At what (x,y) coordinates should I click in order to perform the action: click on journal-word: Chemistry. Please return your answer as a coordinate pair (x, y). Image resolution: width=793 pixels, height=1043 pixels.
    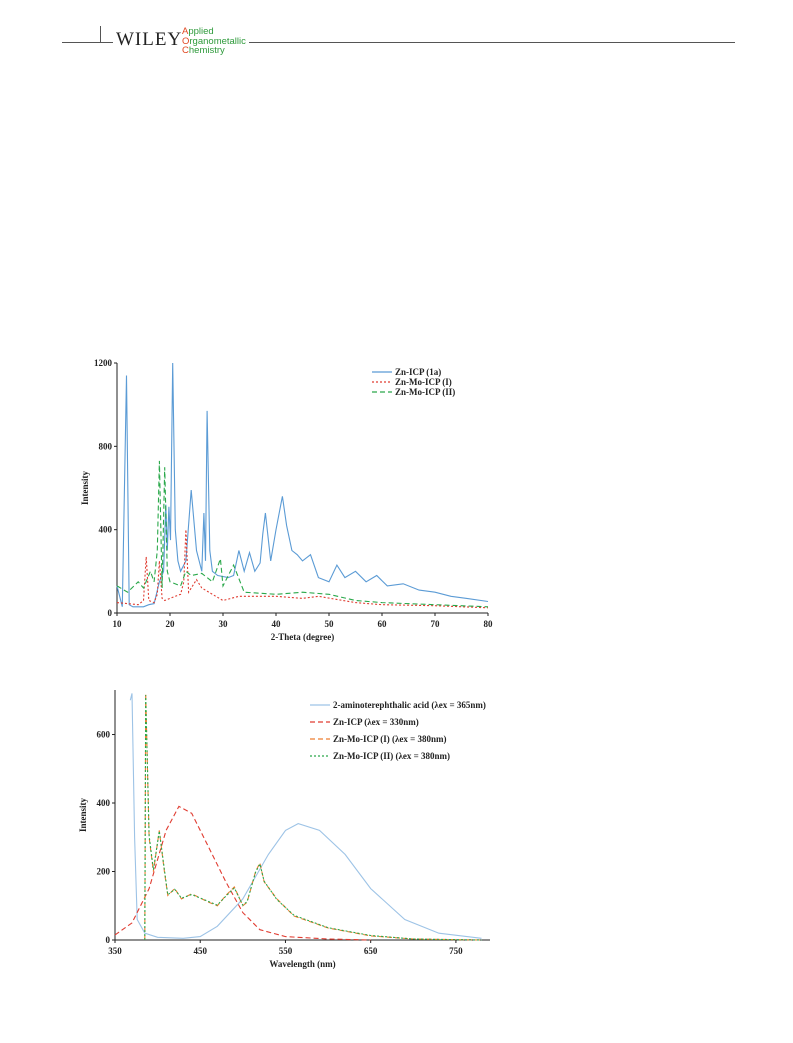
    Looking at the image, I should click on (203, 50).